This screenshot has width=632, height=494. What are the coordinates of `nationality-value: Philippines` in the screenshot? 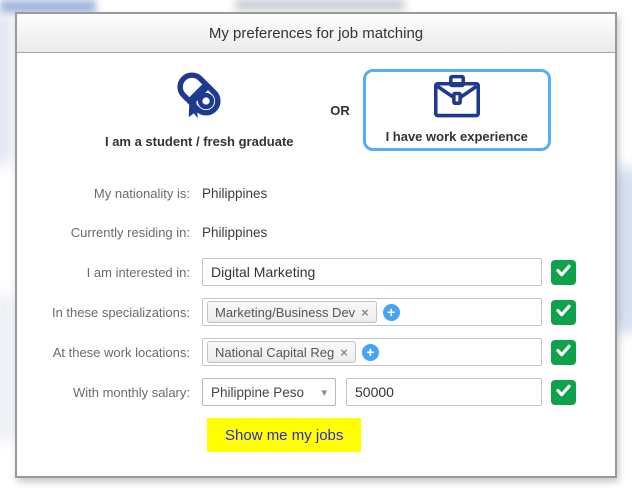 It's located at (235, 193).